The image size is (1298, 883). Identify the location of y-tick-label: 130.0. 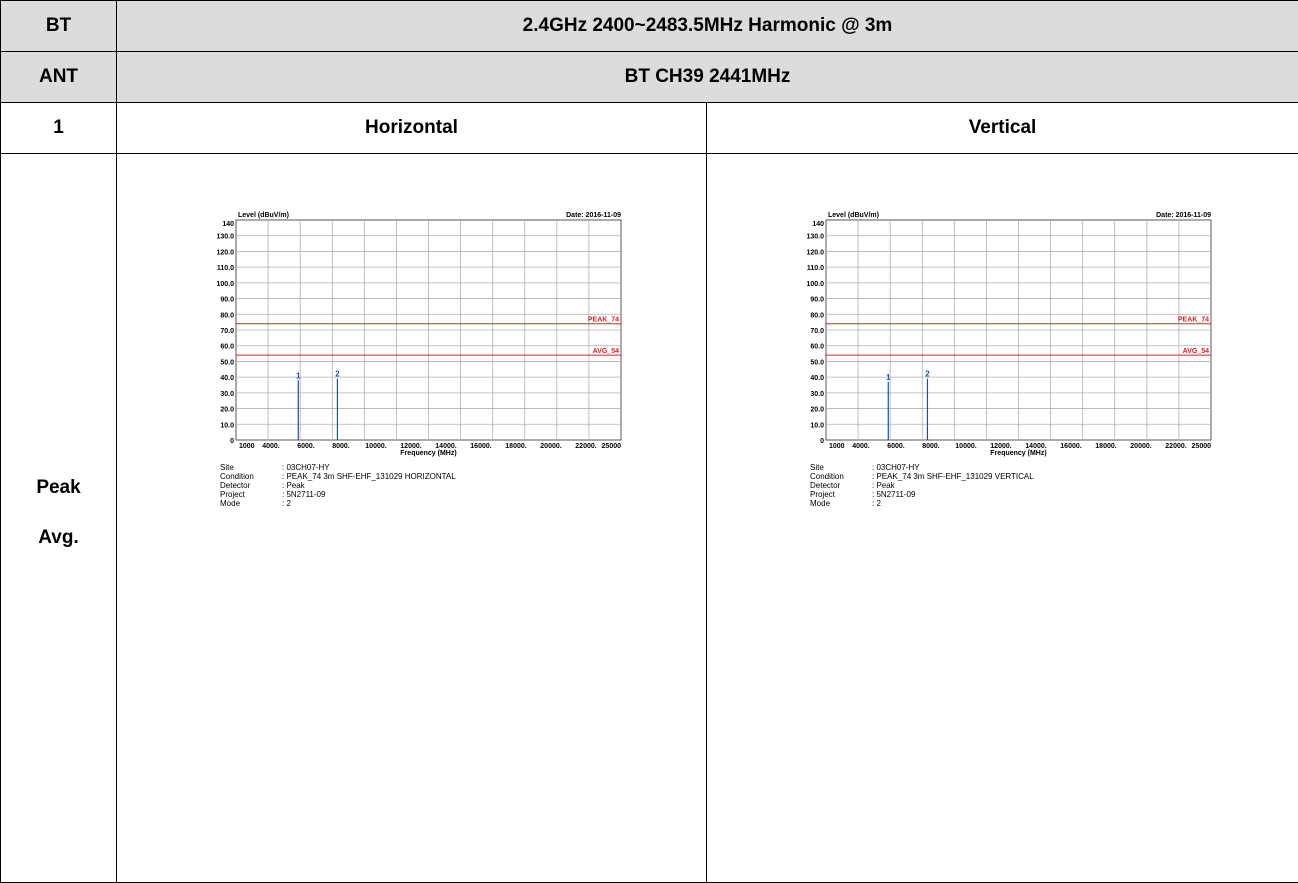
(225, 237).